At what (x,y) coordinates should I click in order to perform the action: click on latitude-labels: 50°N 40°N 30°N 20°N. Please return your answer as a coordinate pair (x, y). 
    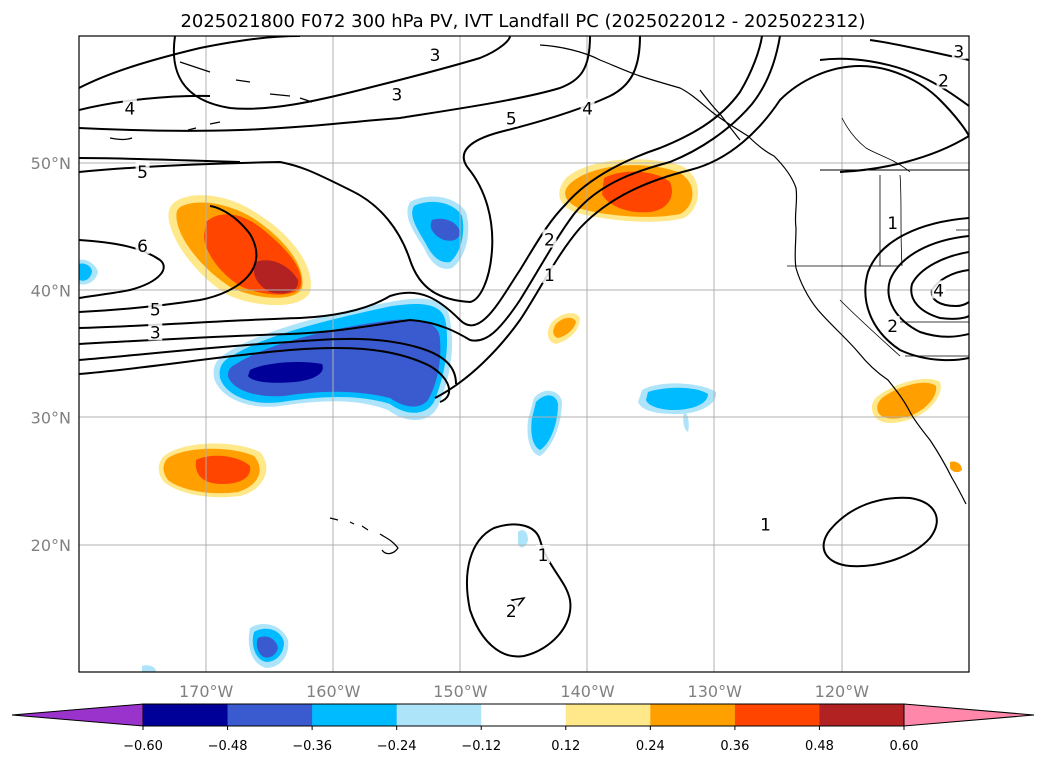
    Looking at the image, I should click on (51, 354).